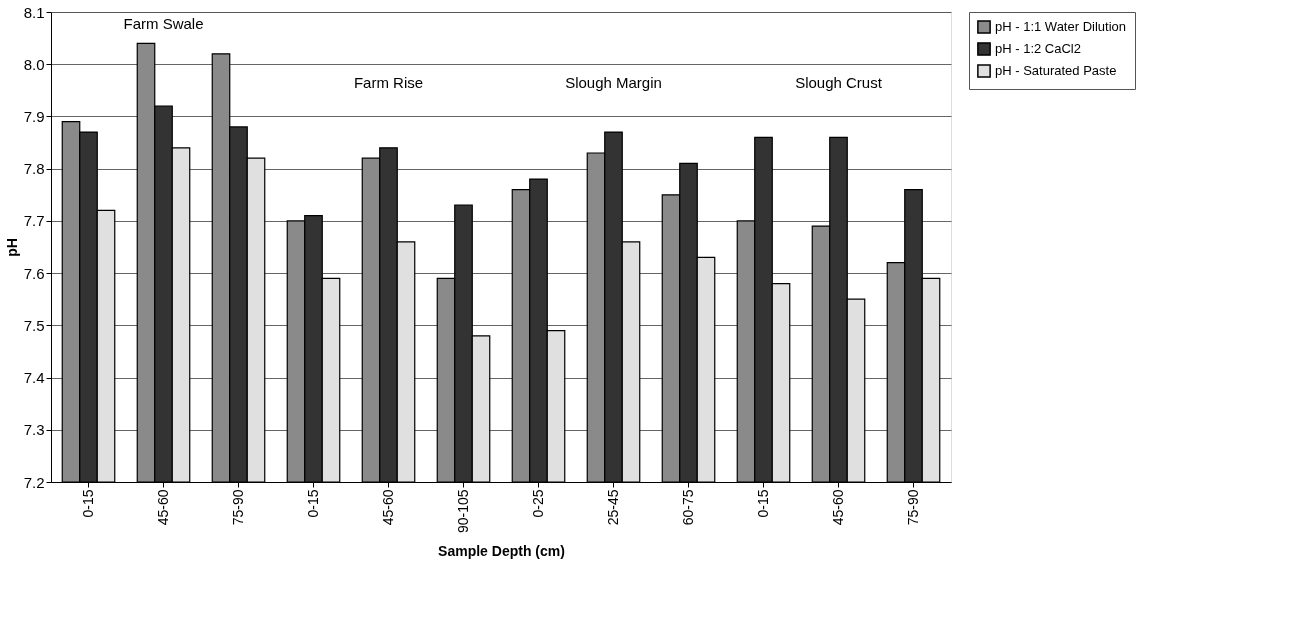  What do you see at coordinates (612, 507) in the screenshot?
I see `x-tick-label: 25-45` at bounding box center [612, 507].